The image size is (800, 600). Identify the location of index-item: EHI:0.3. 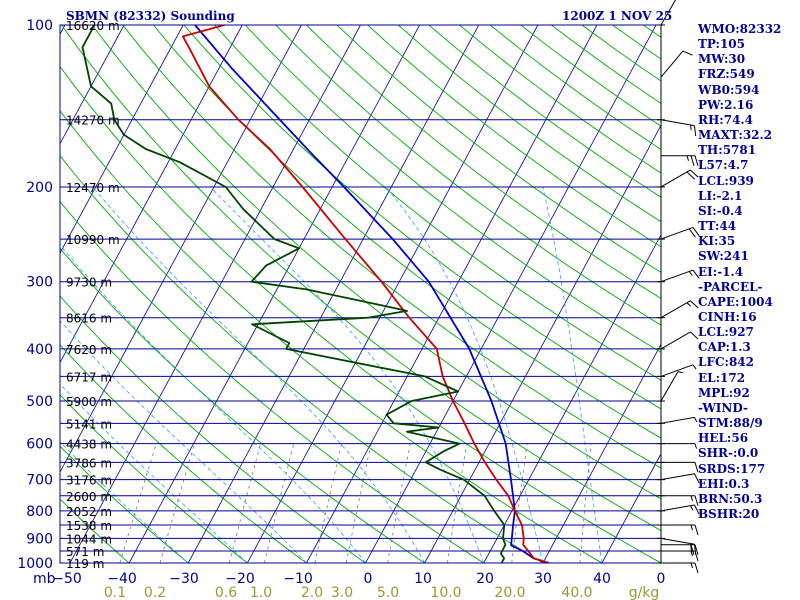
(724, 483).